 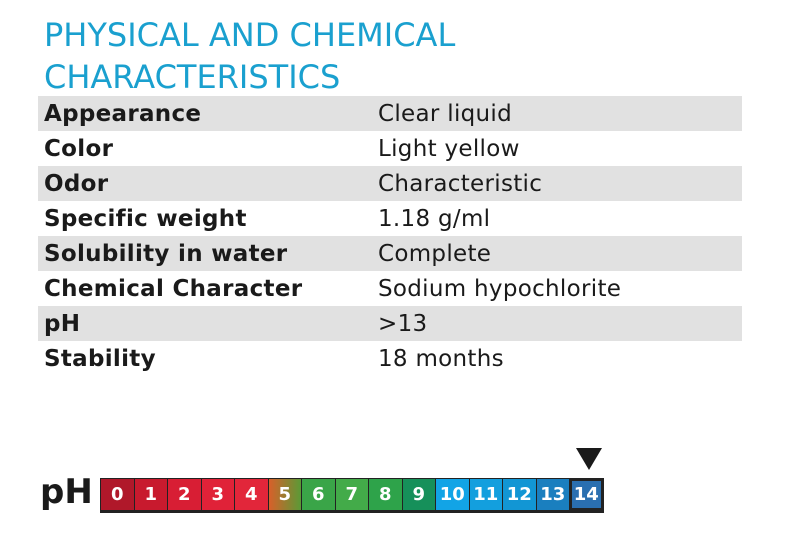 I want to click on property-name: Odor, so click(x=76, y=183).